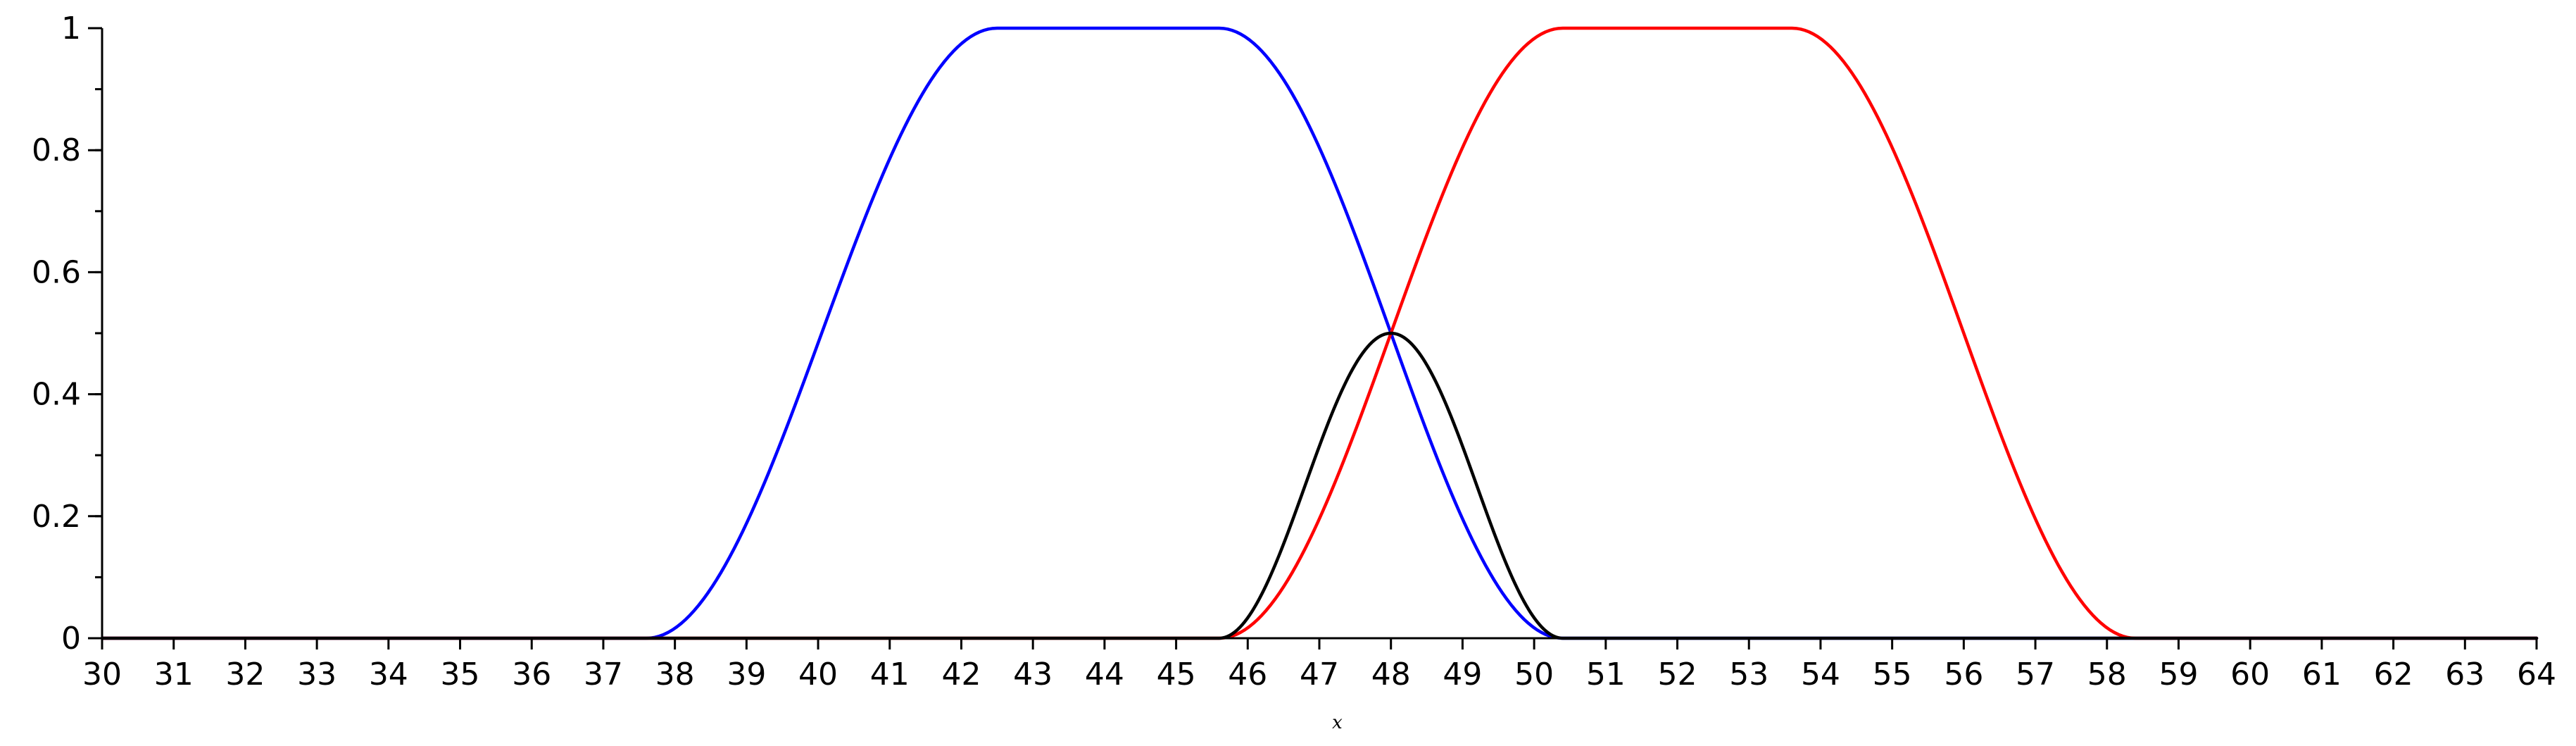  I want to click on x-tick-label: 53, so click(1749, 674).